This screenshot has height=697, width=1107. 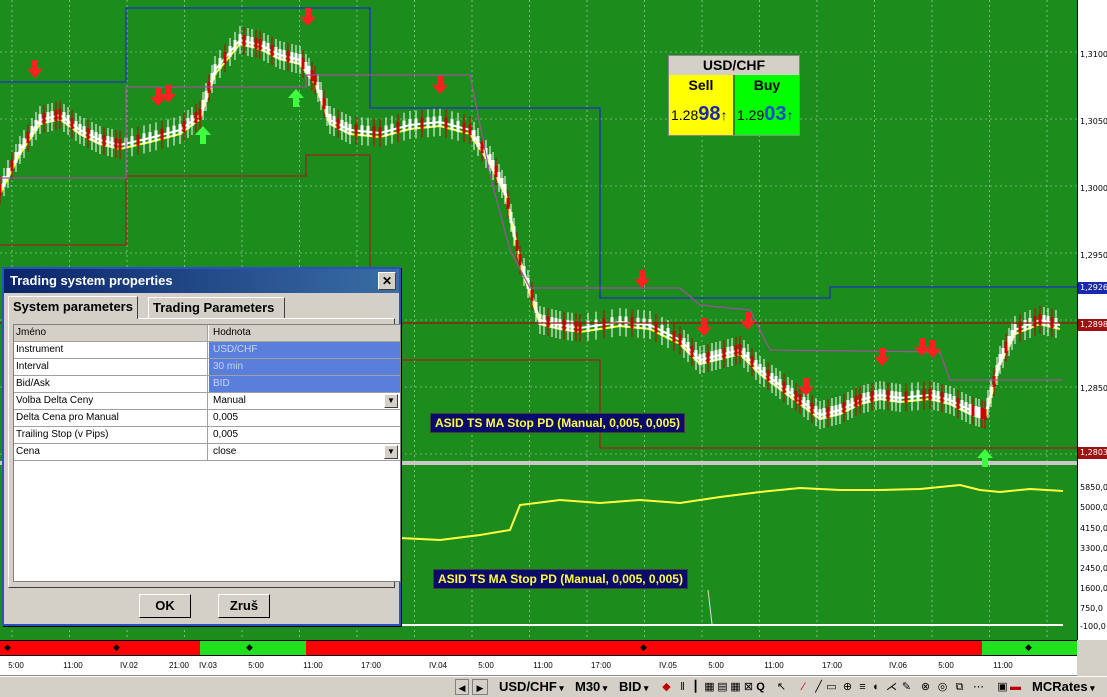 I want to click on osc-label: 5850,0, so click(x=1093, y=487).